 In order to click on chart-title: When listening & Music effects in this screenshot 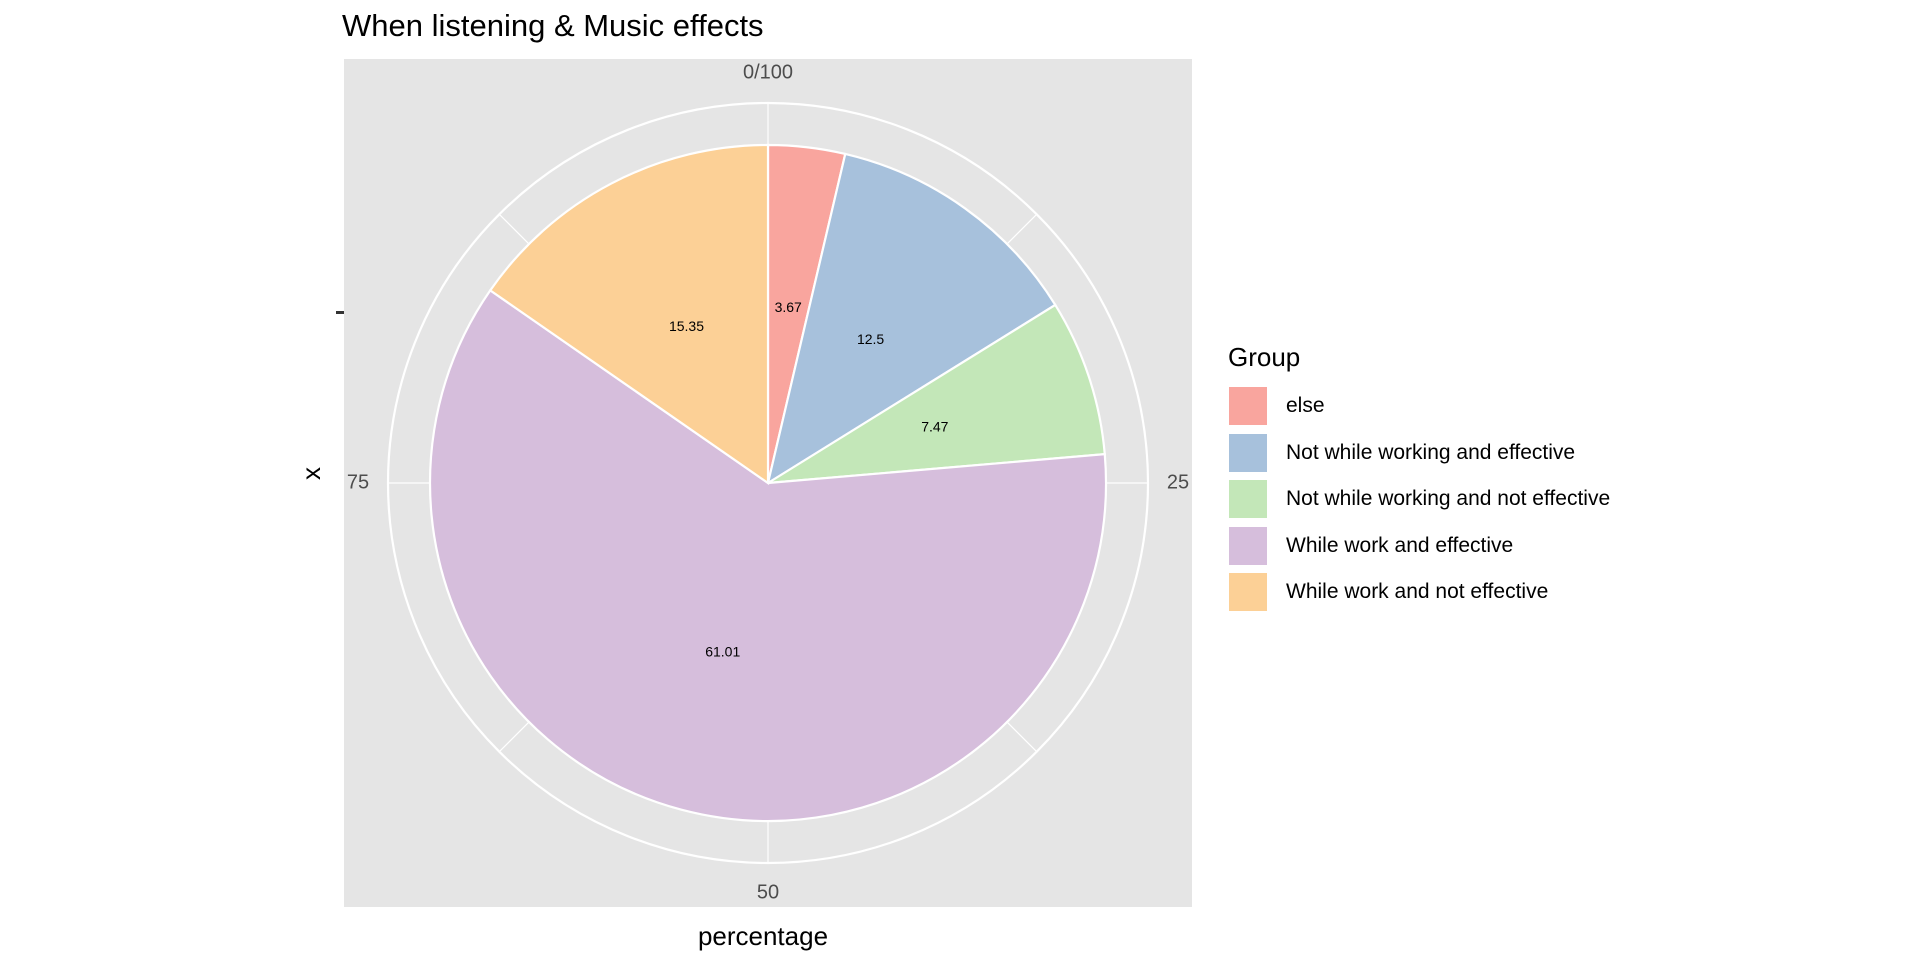, I will do `click(553, 25)`.